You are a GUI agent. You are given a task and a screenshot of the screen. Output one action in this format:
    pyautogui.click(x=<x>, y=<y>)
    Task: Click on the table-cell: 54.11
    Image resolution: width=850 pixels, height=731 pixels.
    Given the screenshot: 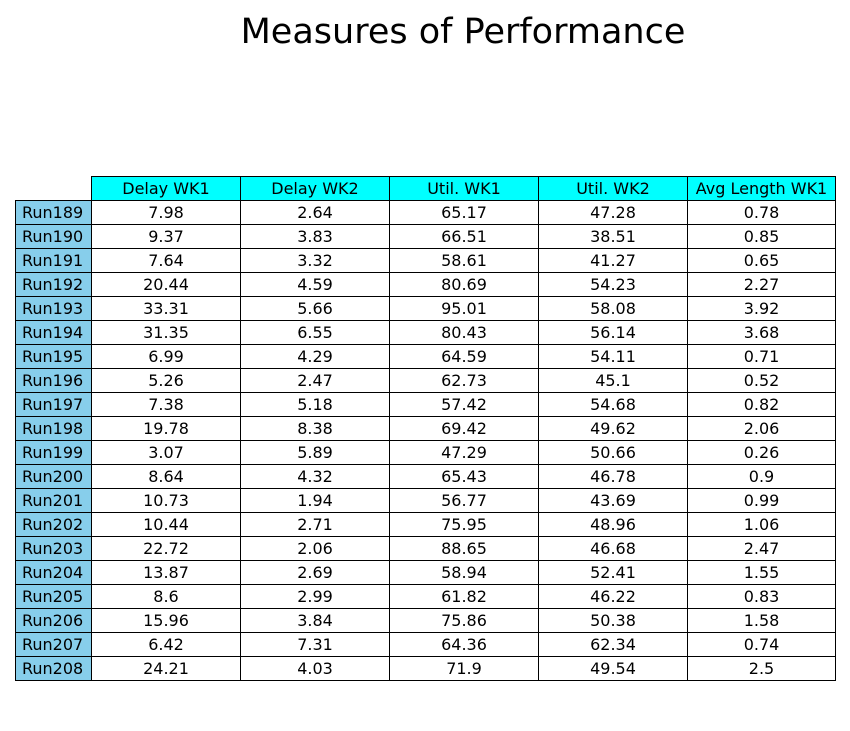 What is the action you would take?
    pyautogui.click(x=613, y=356)
    